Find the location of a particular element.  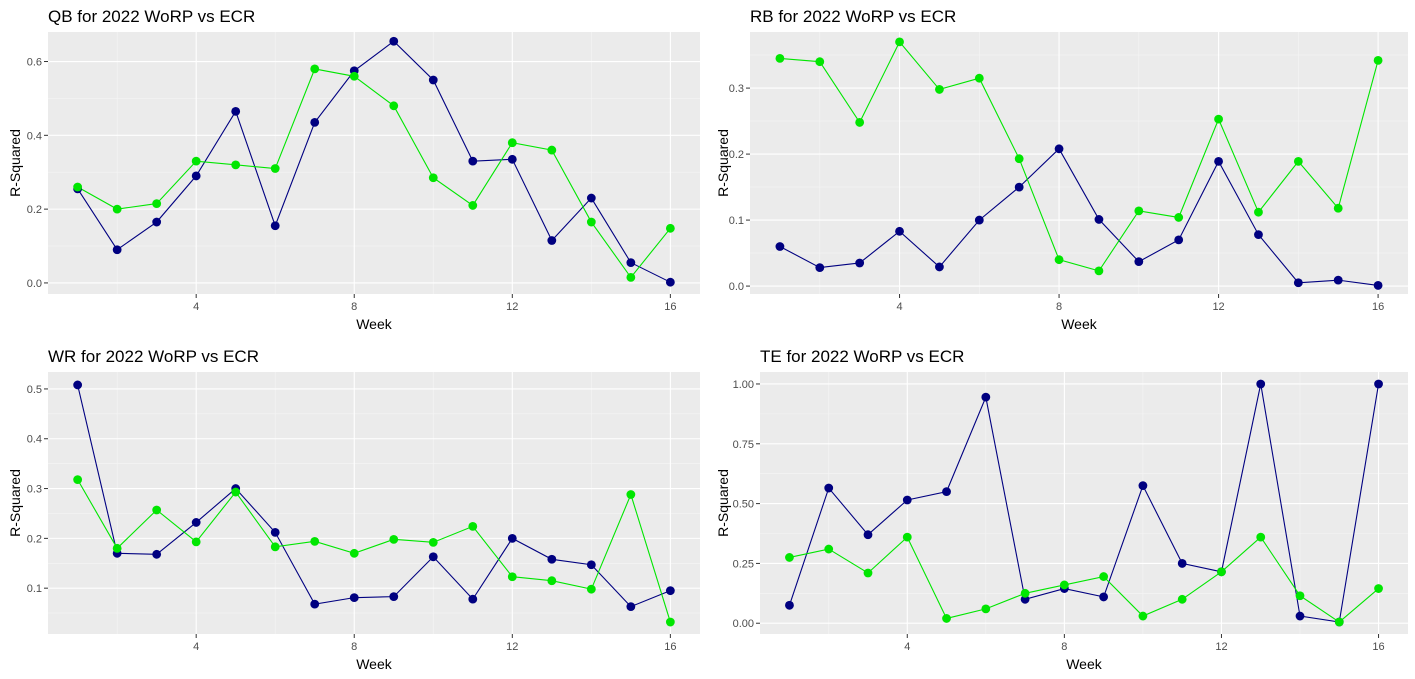

rb-series-worp-line is located at coordinates (1079, 216).